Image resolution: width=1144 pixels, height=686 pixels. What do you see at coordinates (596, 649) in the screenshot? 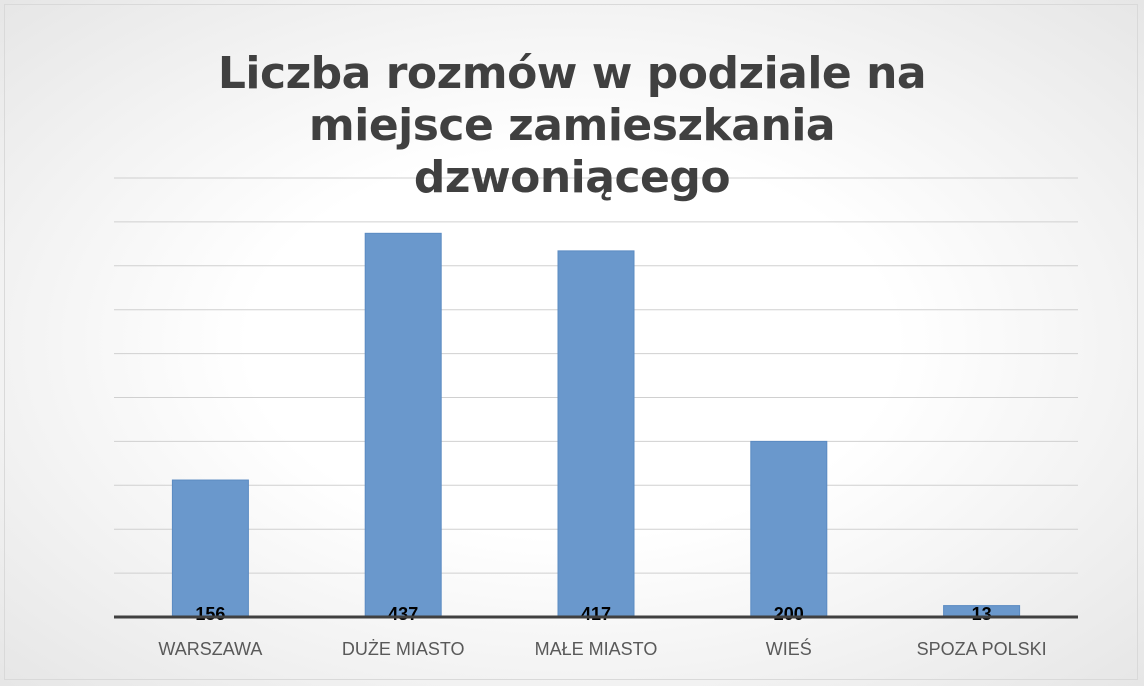
I see `x-tick-label: MAŁE MIASTO` at bounding box center [596, 649].